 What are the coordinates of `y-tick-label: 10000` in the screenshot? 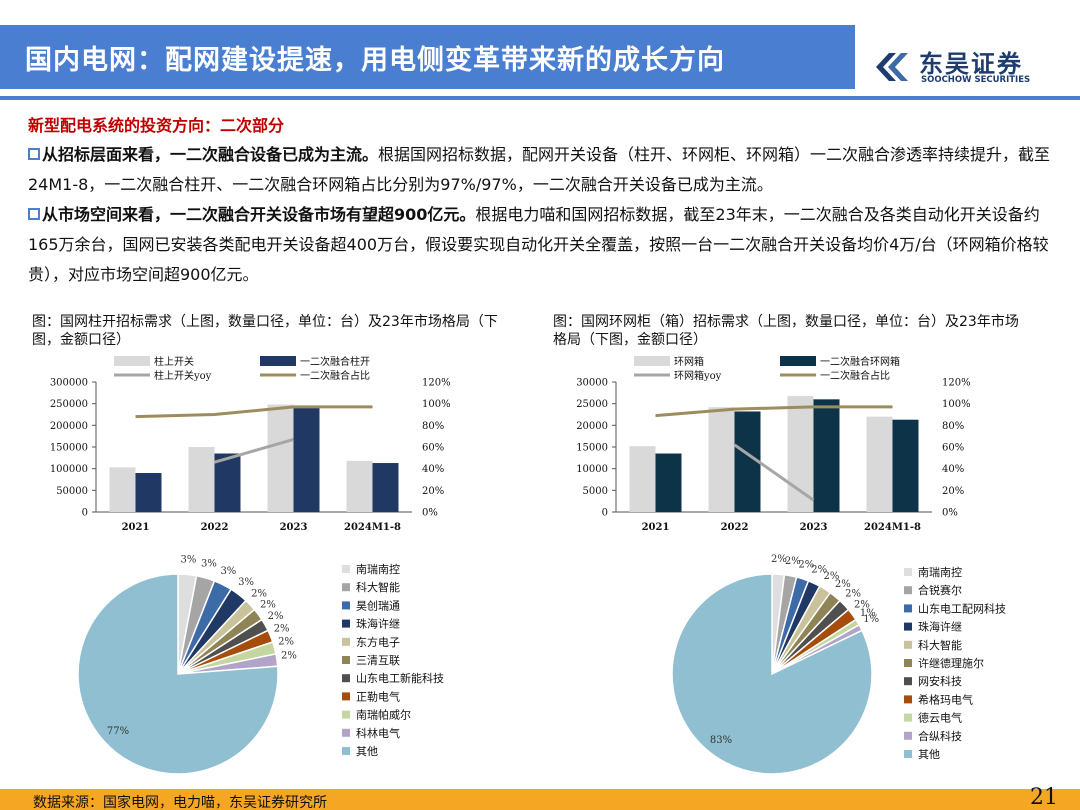 It's located at (592, 469).